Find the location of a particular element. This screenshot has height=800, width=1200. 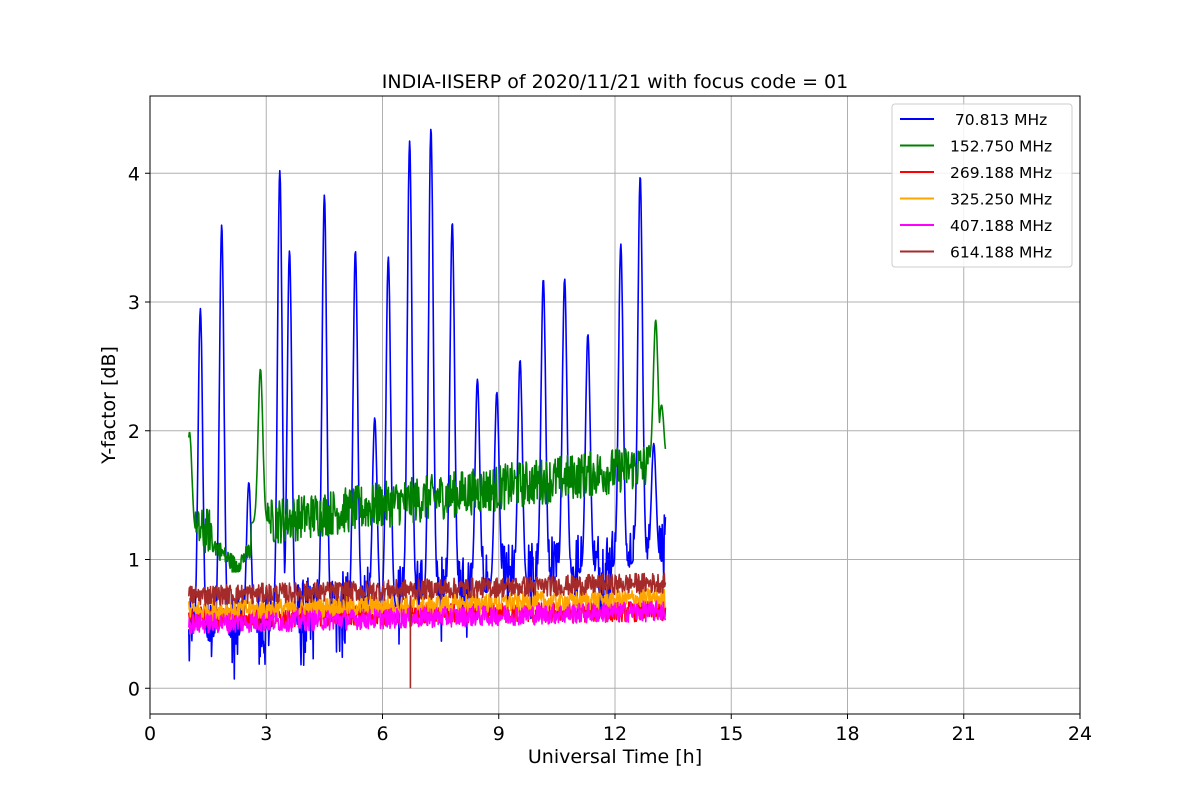

x-tick-label: 0 is located at coordinates (150, 734).